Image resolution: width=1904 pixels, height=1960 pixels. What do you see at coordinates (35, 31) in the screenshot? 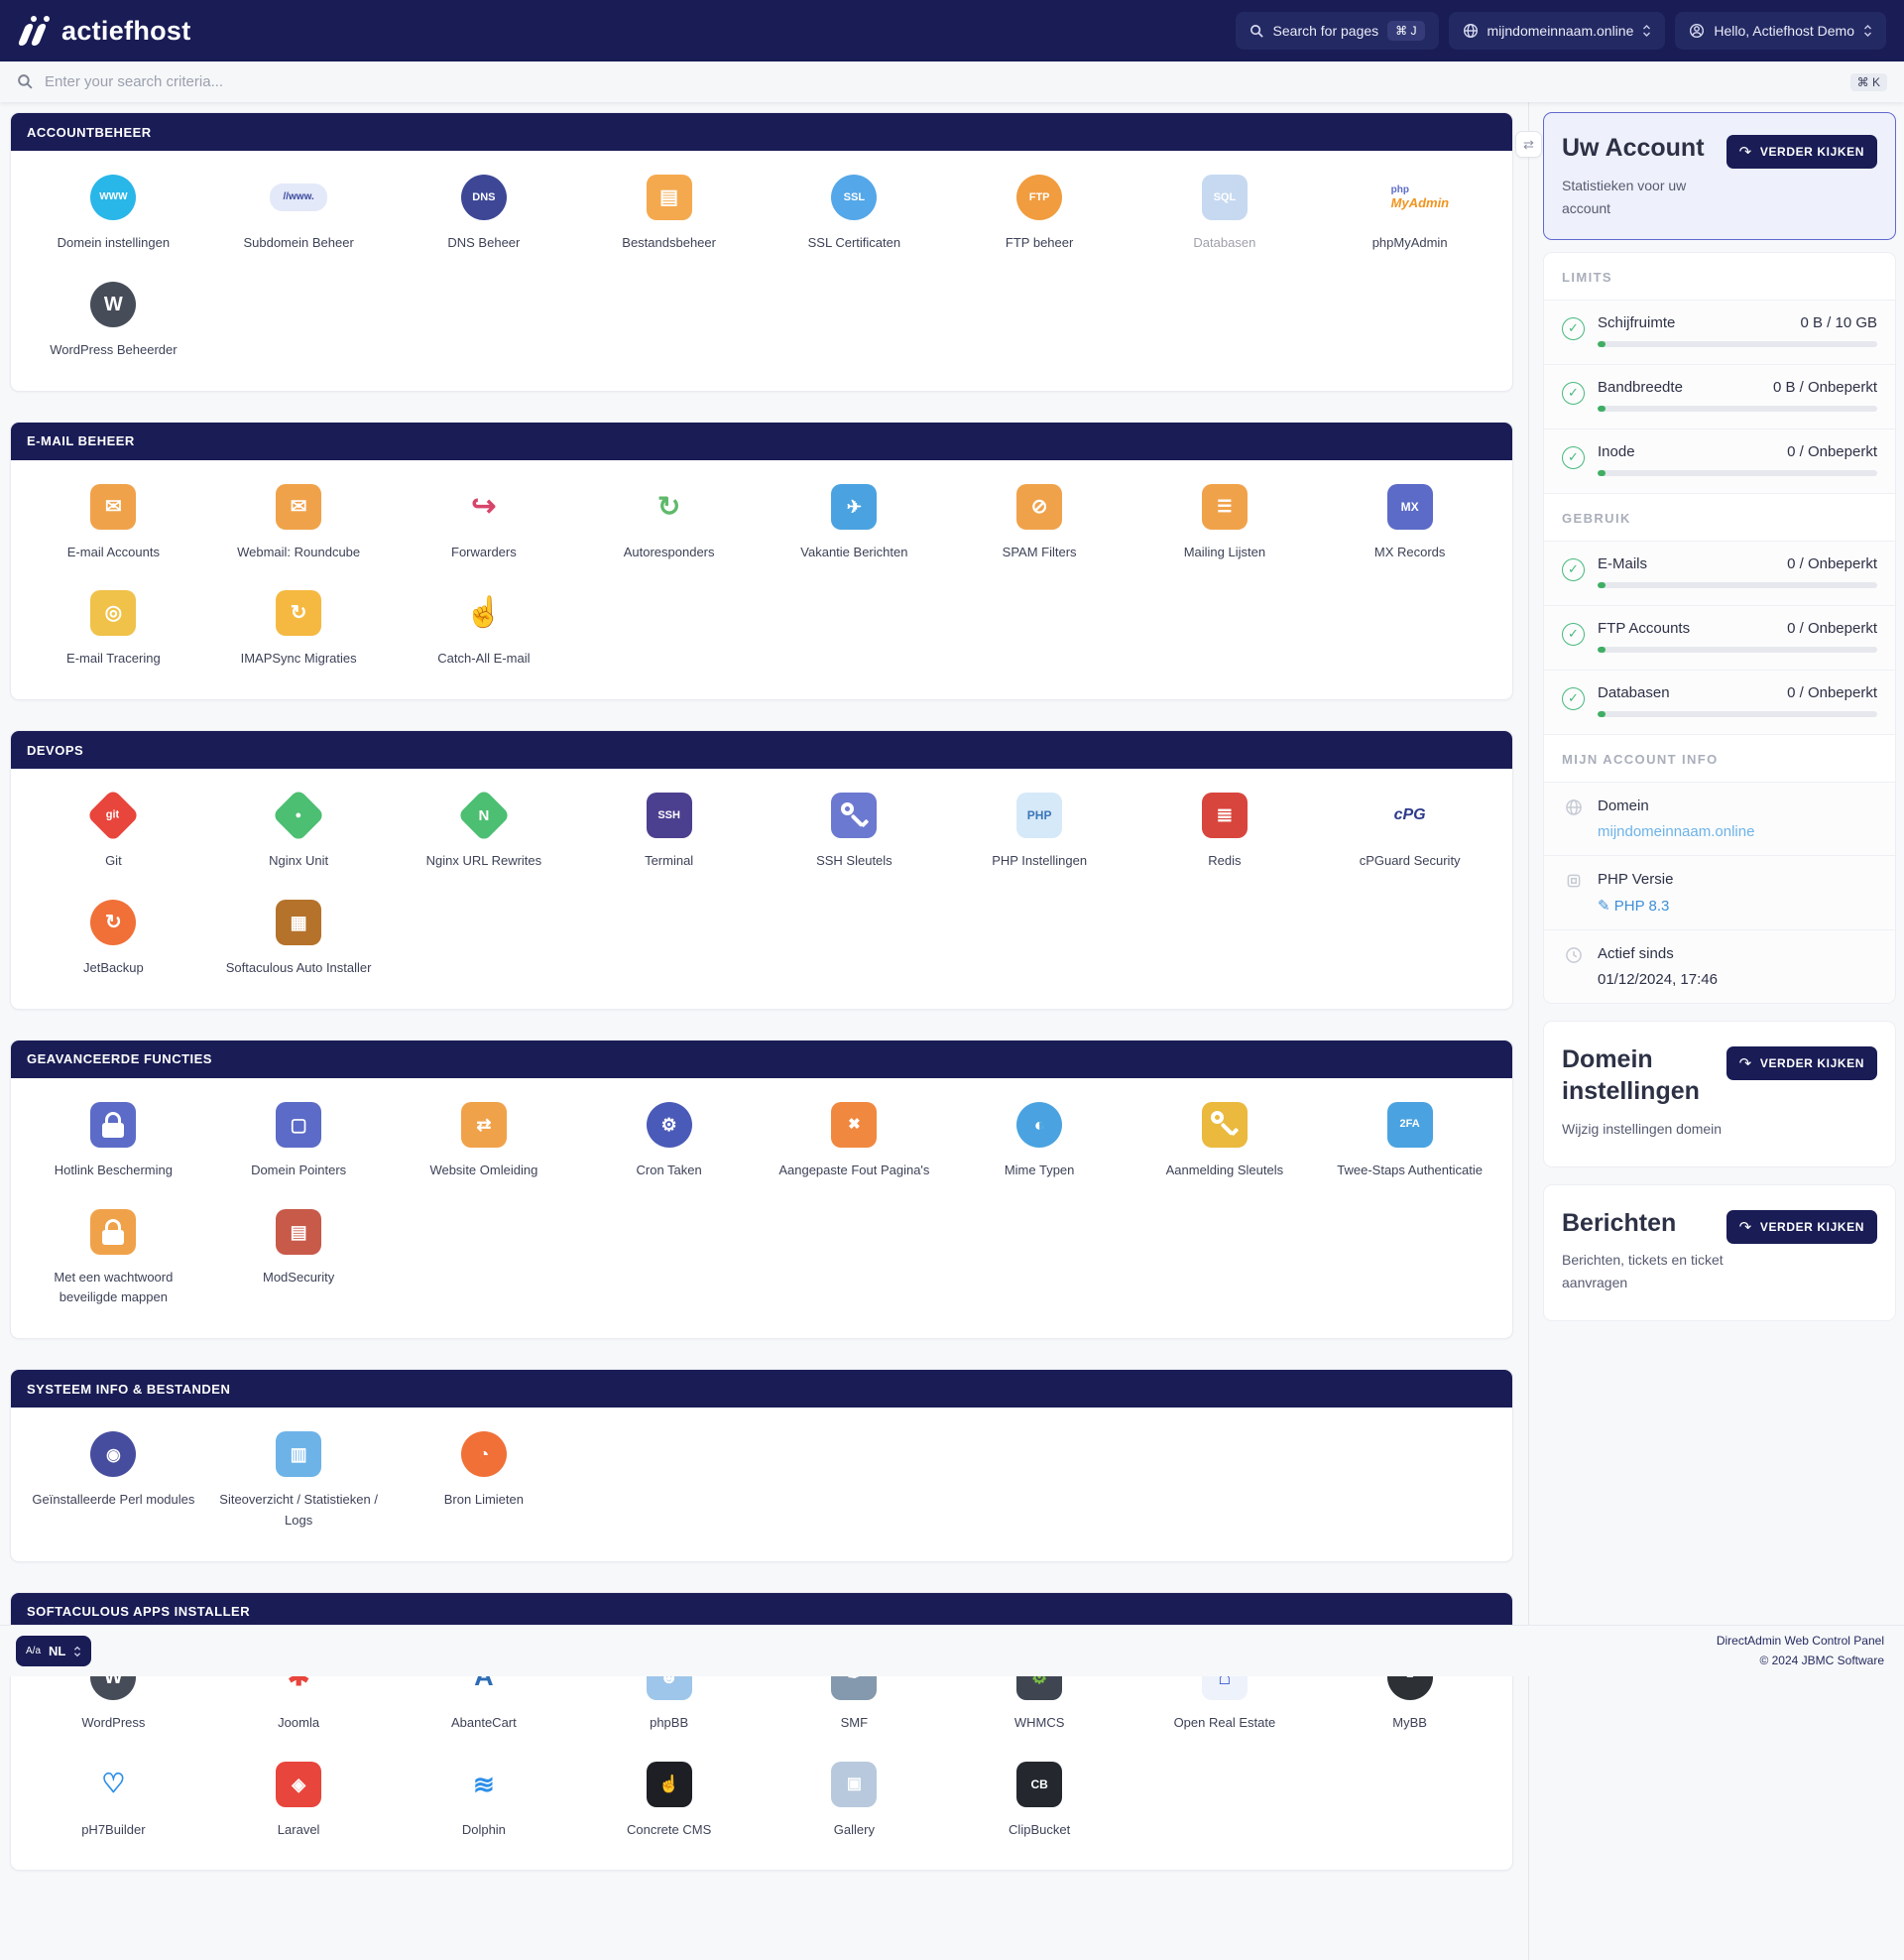
I see `actiefhost-logo-icon` at bounding box center [35, 31].